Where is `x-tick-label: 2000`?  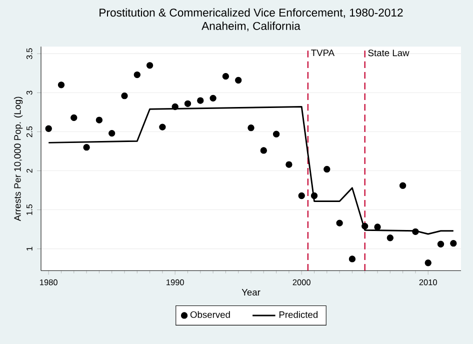 x-tick-label: 2000 is located at coordinates (301, 282).